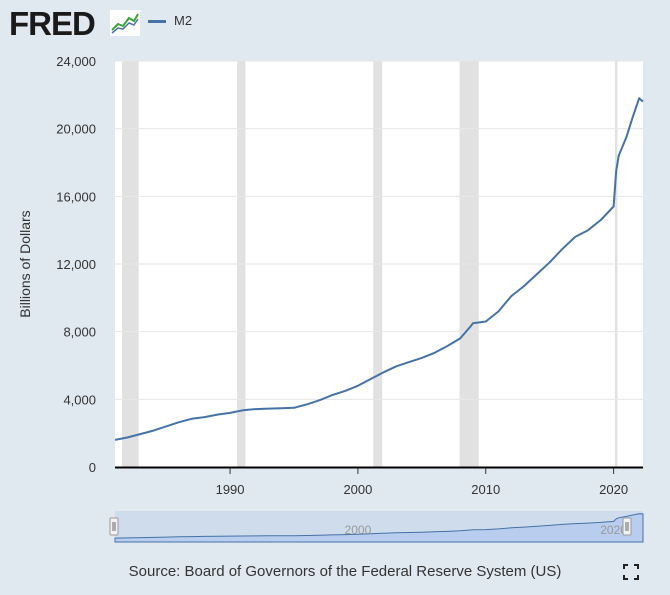  What do you see at coordinates (125, 23) in the screenshot?
I see `fred-graph-icon` at bounding box center [125, 23].